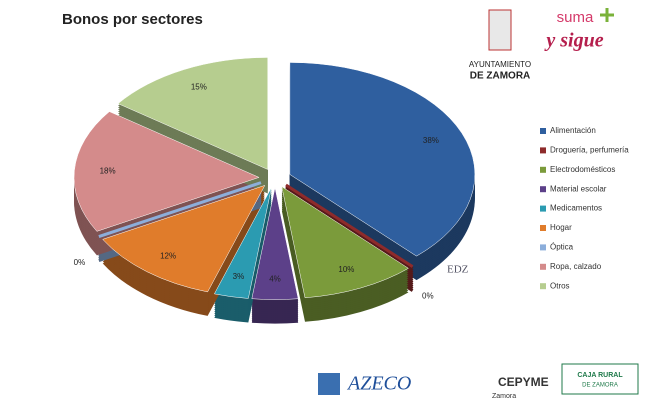 The height and width of the screenshot is (400, 650). What do you see at coordinates (576, 208) in the screenshot?
I see `legend-label: Medicamentos` at bounding box center [576, 208].